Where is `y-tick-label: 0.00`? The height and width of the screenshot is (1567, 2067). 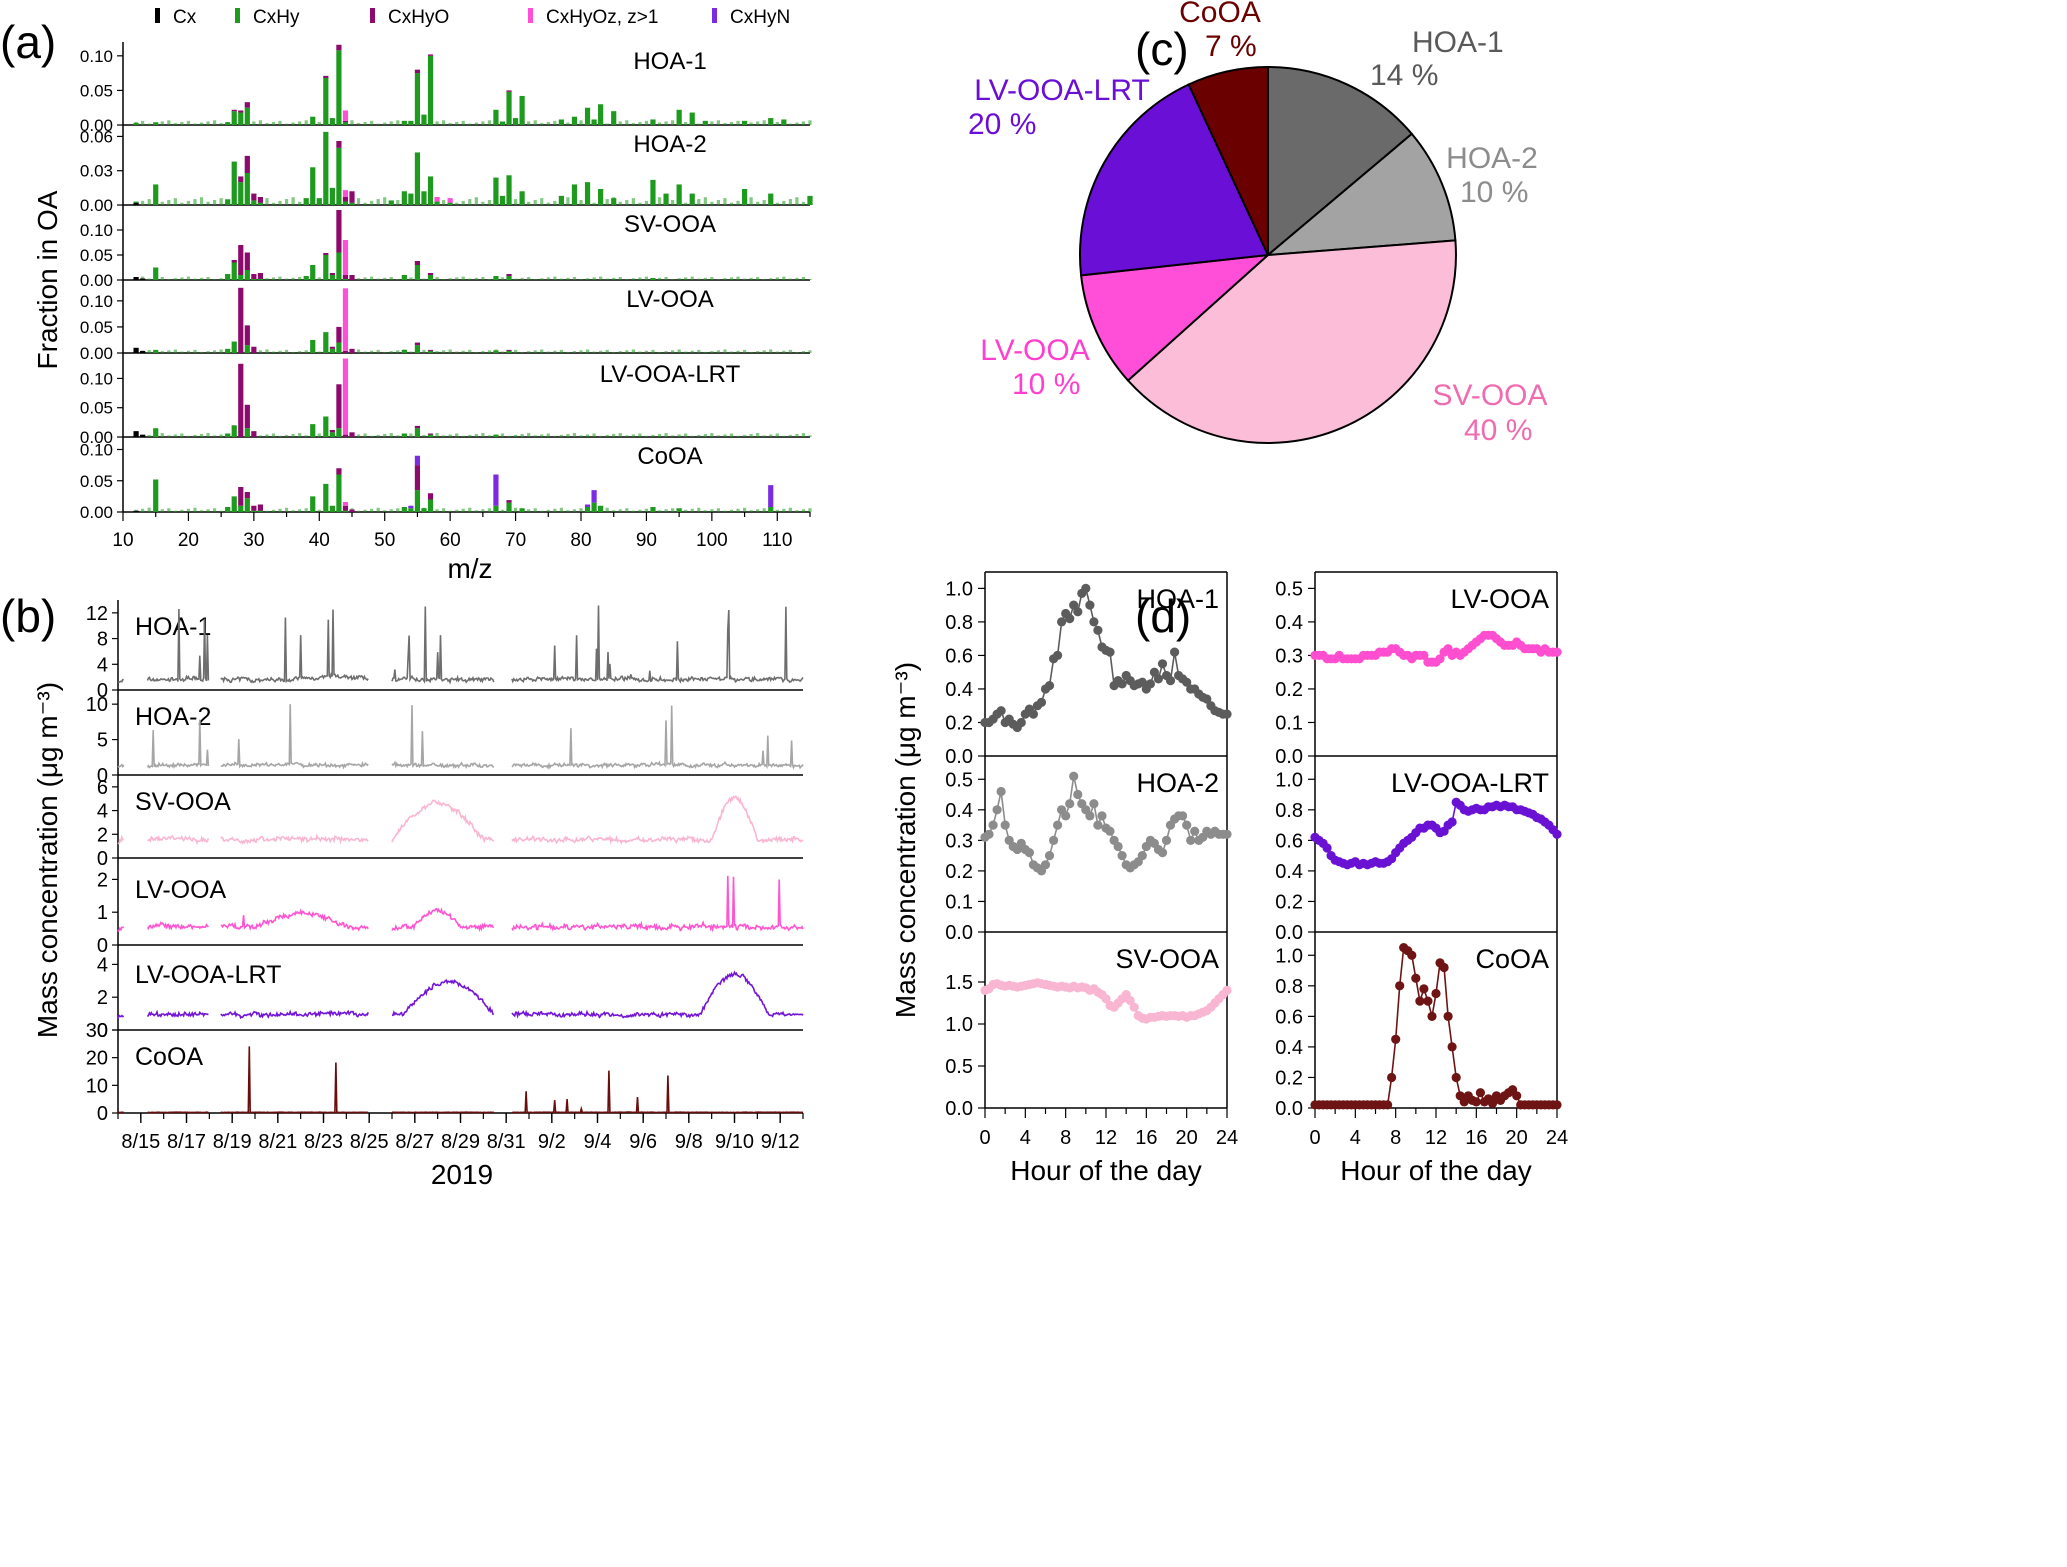 y-tick-label: 0.00 is located at coordinates (96, 125).